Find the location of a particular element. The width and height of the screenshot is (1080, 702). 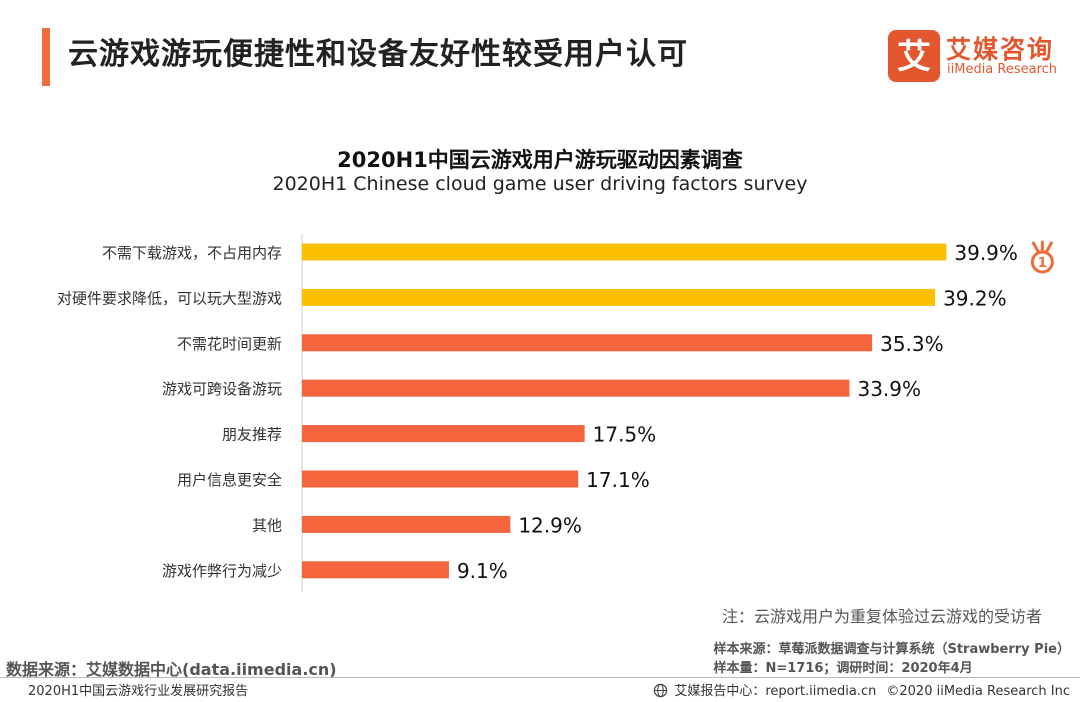

footer-report-center: 艾媒报告中心：report.iimedia.cn is located at coordinates (775, 691).